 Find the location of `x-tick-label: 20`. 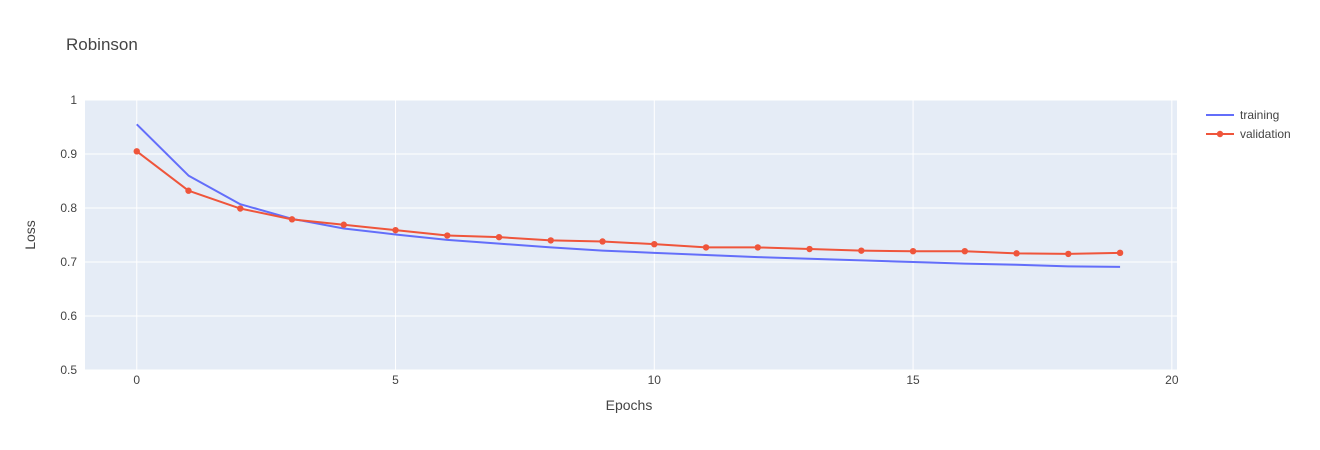

x-tick-label: 20 is located at coordinates (1172, 380).